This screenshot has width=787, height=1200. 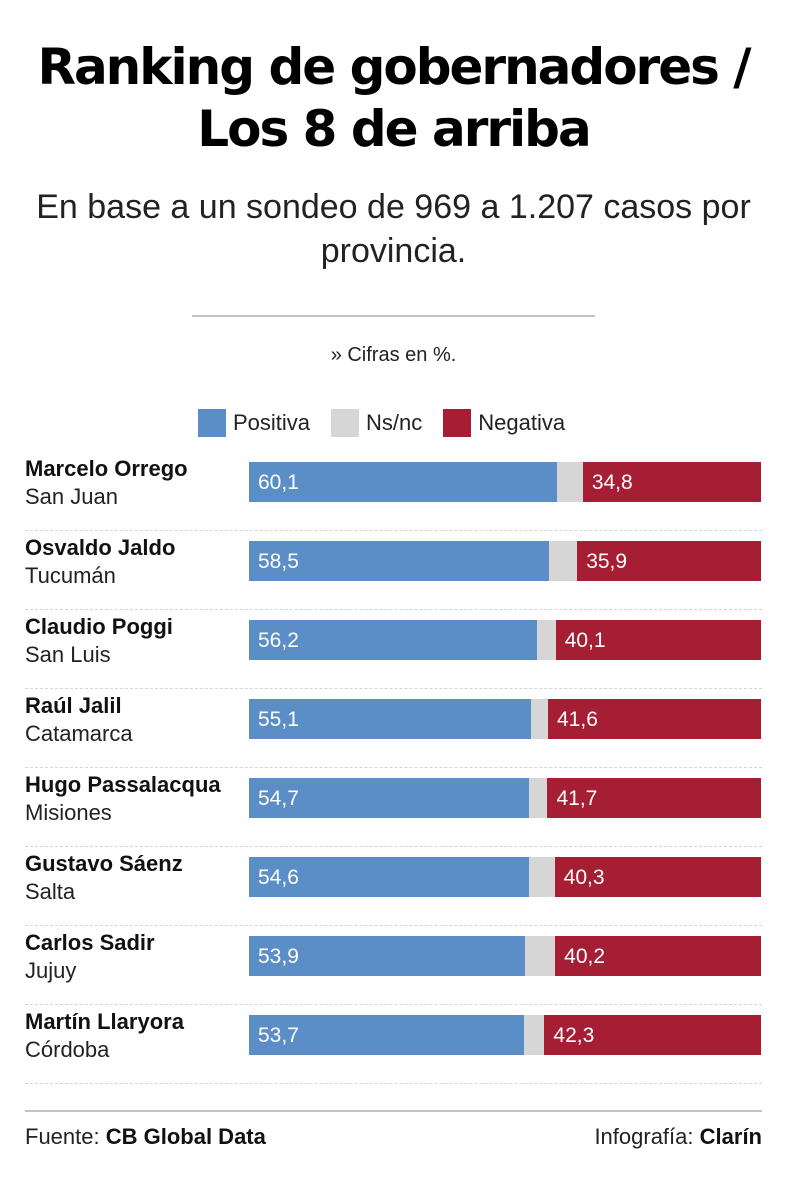 What do you see at coordinates (585, 956) in the screenshot?
I see `value-label-negativa: 40,2` at bounding box center [585, 956].